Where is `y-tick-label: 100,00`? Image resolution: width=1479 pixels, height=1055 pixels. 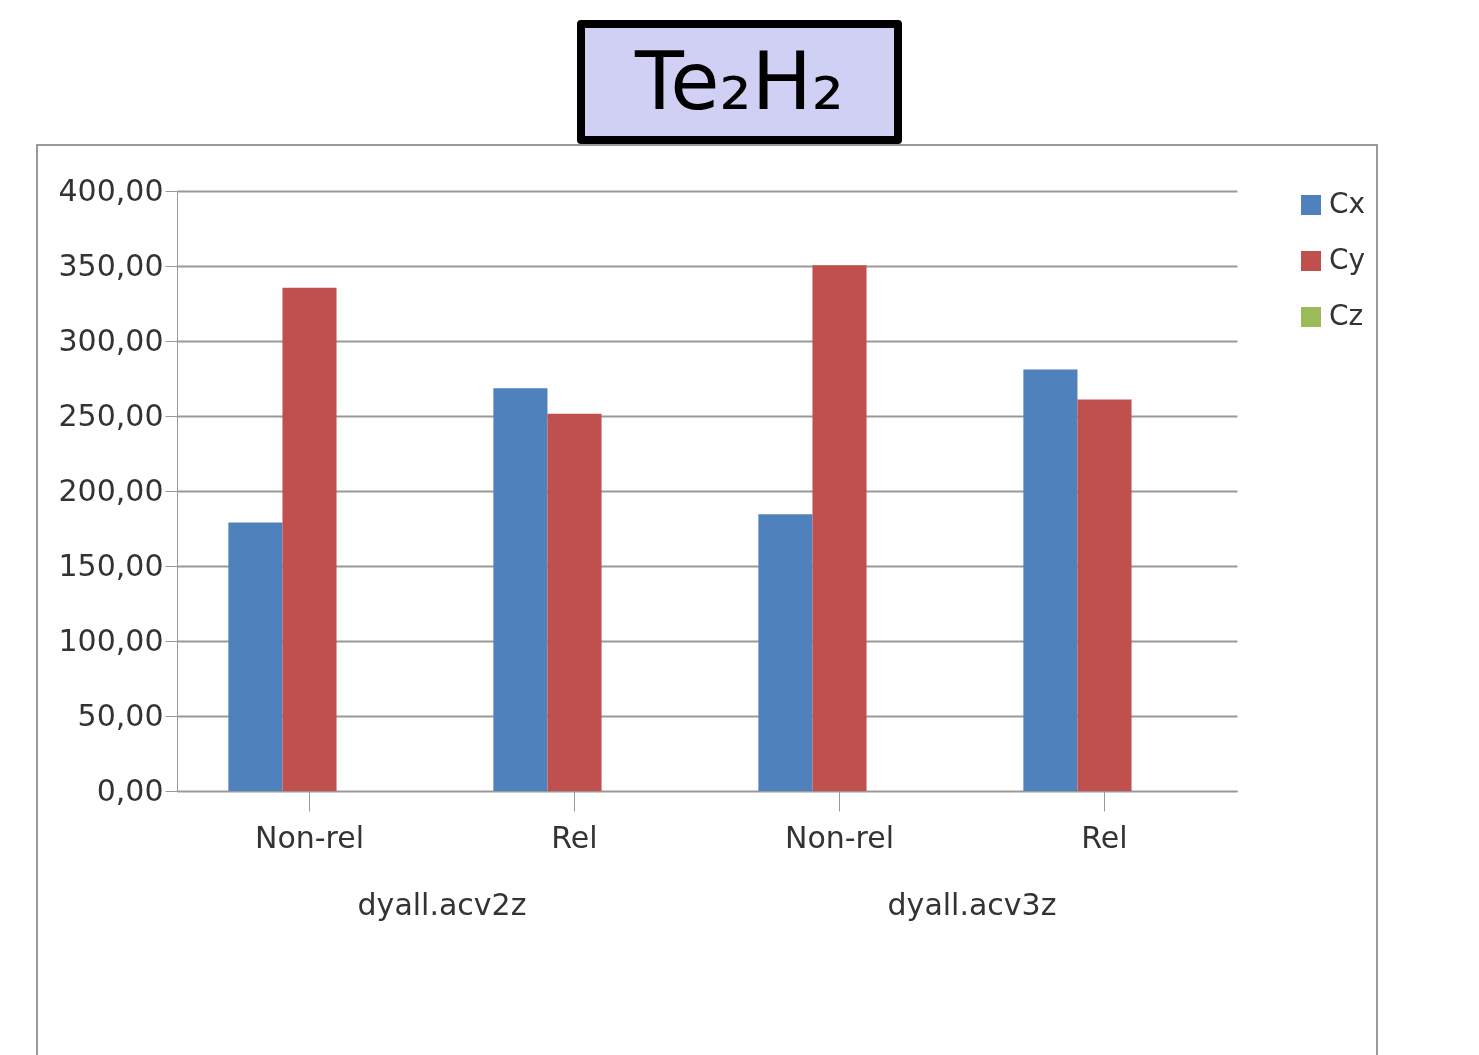
y-tick-label: 100,00 is located at coordinates (111, 640).